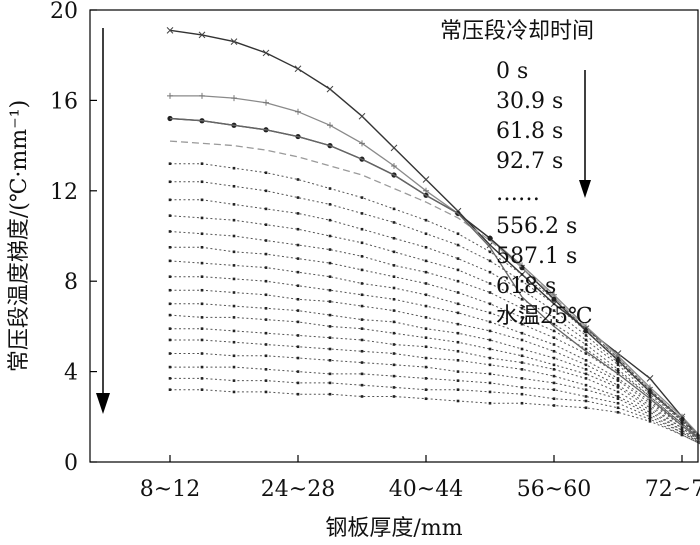 This screenshot has height=545, width=700. I want to click on x-axis-title: 钢板厚度/mm, so click(393, 528).